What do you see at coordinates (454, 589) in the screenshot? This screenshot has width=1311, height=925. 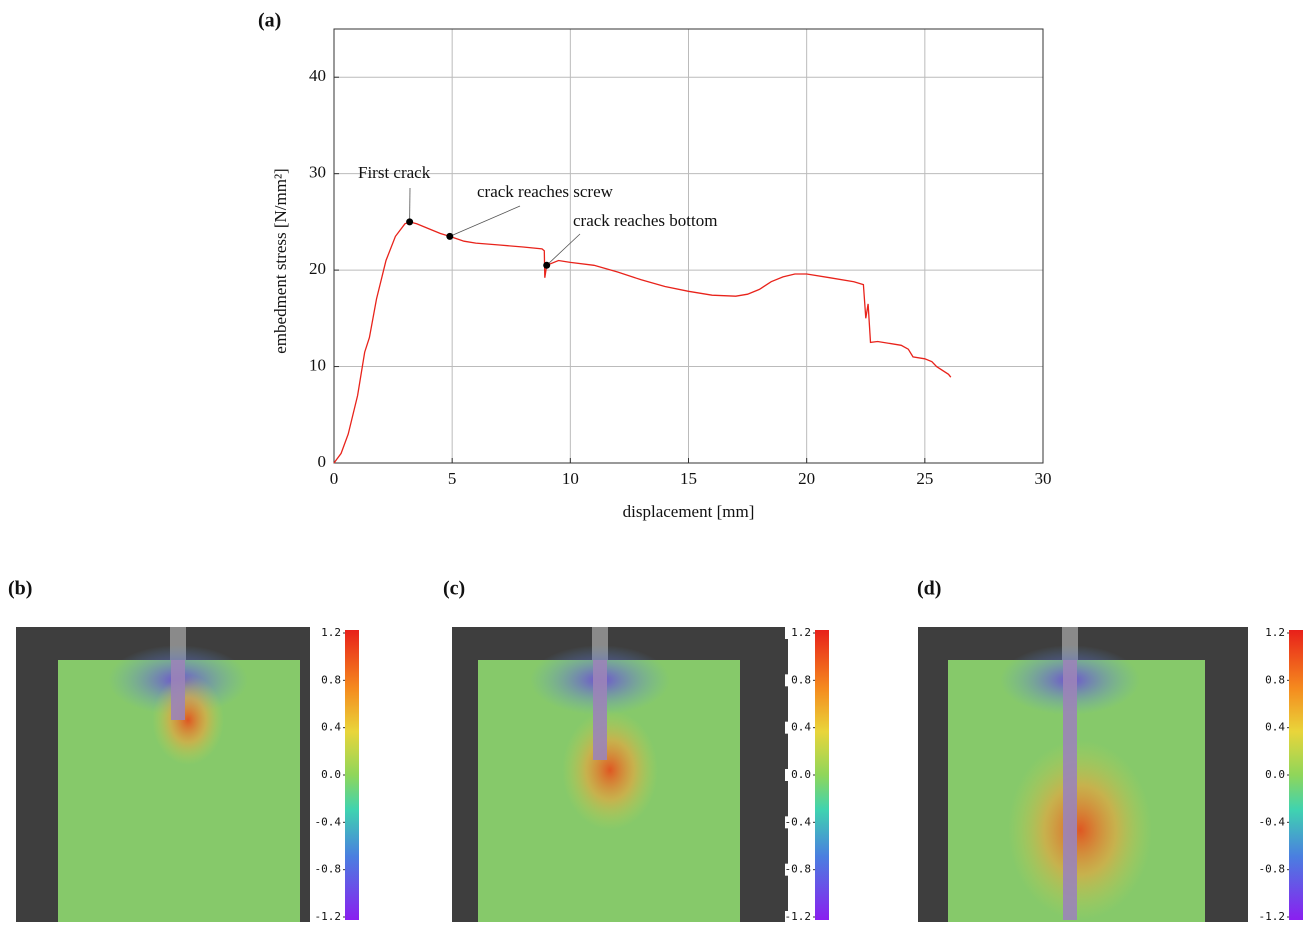 I see `panel-label: (c)` at bounding box center [454, 589].